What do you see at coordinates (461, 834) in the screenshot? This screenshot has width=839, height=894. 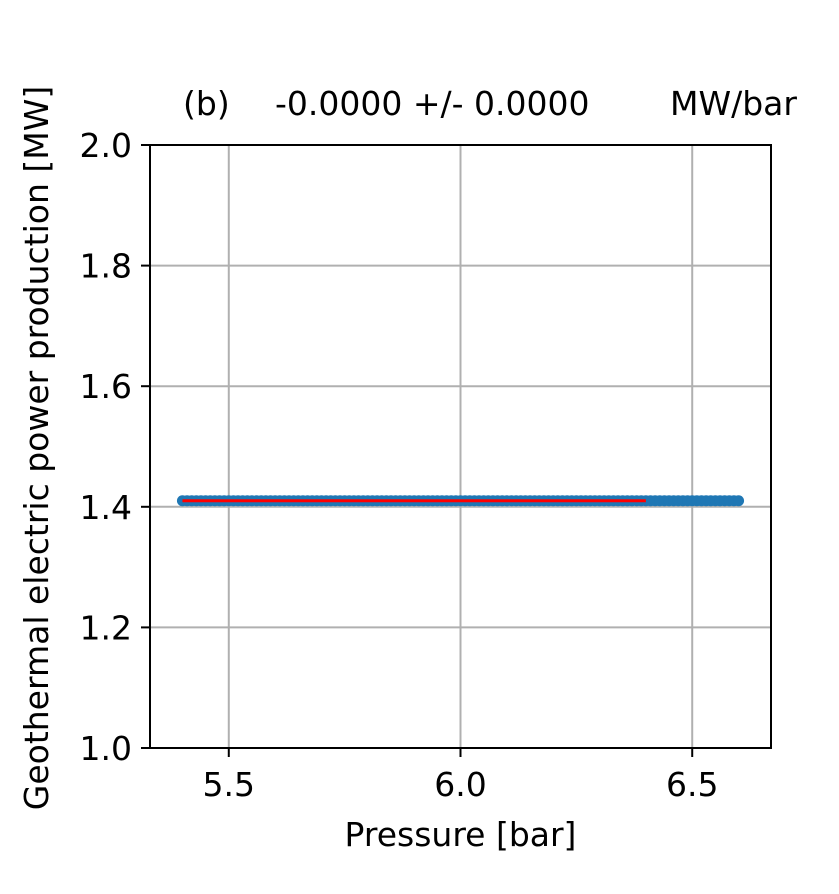 I see `x-axis-label: Pressure [bar]` at bounding box center [461, 834].